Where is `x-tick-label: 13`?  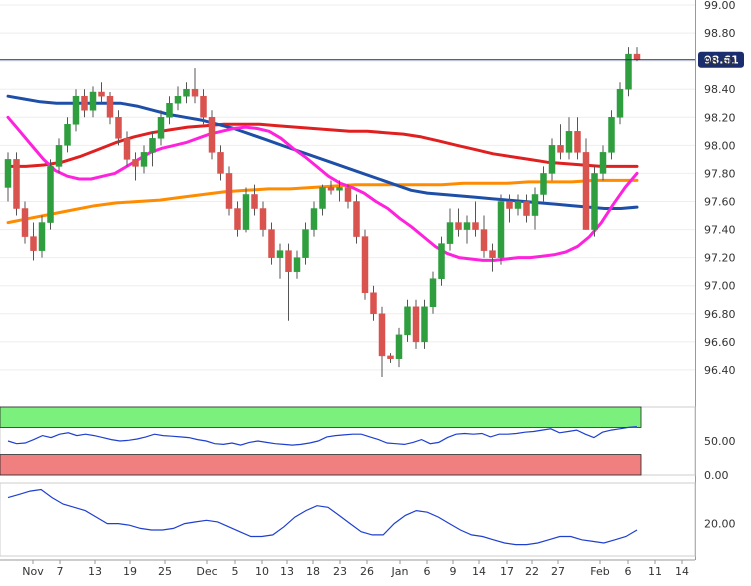 x-tick-label: 13 is located at coordinates (287, 571).